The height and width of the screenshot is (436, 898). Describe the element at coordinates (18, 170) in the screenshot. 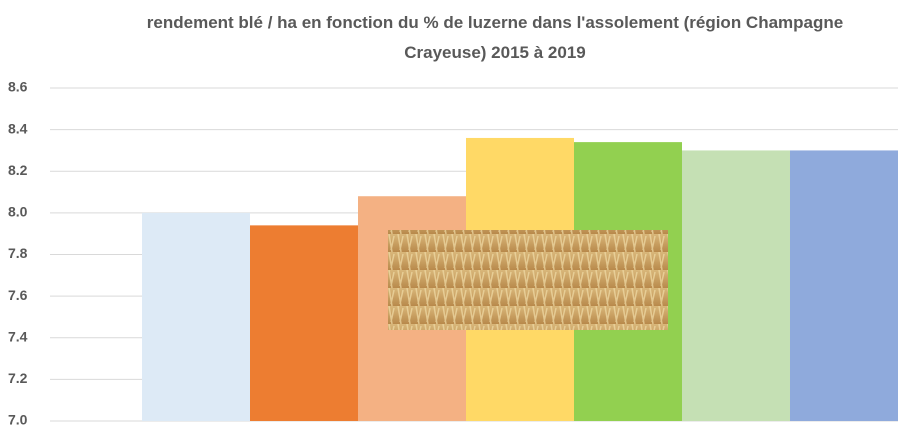

I see `y-tick-label: 8.2` at that location.